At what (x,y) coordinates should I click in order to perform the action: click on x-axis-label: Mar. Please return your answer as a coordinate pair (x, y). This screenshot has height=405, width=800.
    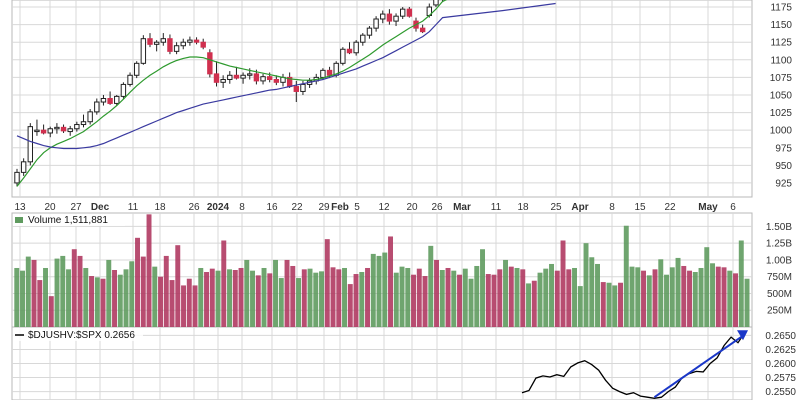
    Looking at the image, I should click on (462, 207).